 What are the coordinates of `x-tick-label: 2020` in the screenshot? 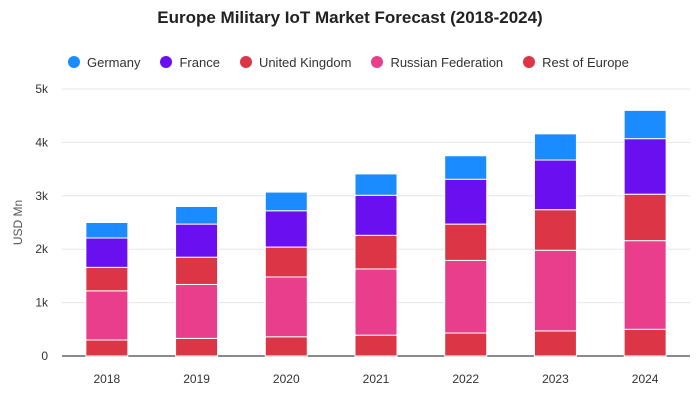 It's located at (286, 379).